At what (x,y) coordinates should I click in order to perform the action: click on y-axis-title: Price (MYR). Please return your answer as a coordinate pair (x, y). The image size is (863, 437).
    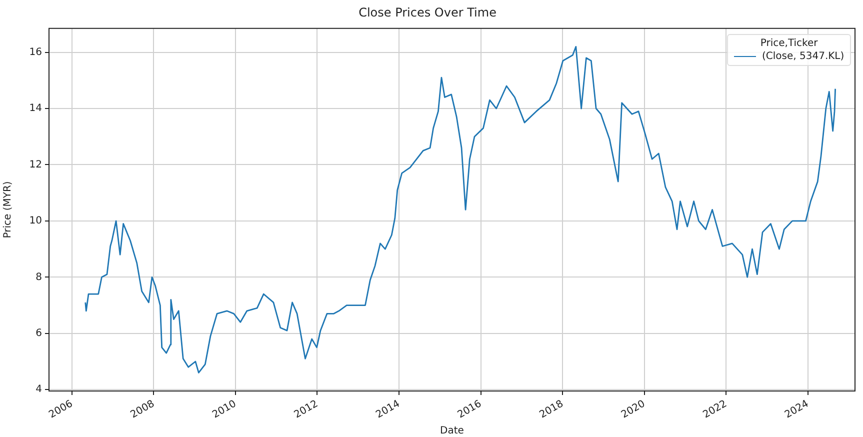
    Looking at the image, I should click on (8, 209).